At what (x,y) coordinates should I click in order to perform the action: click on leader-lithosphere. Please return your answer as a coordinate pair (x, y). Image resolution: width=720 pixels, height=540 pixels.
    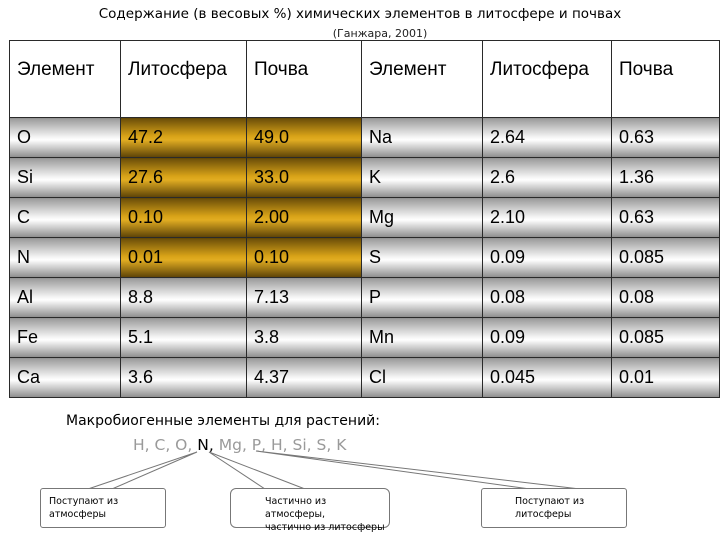
    Looking at the image, I should click on (418, 470).